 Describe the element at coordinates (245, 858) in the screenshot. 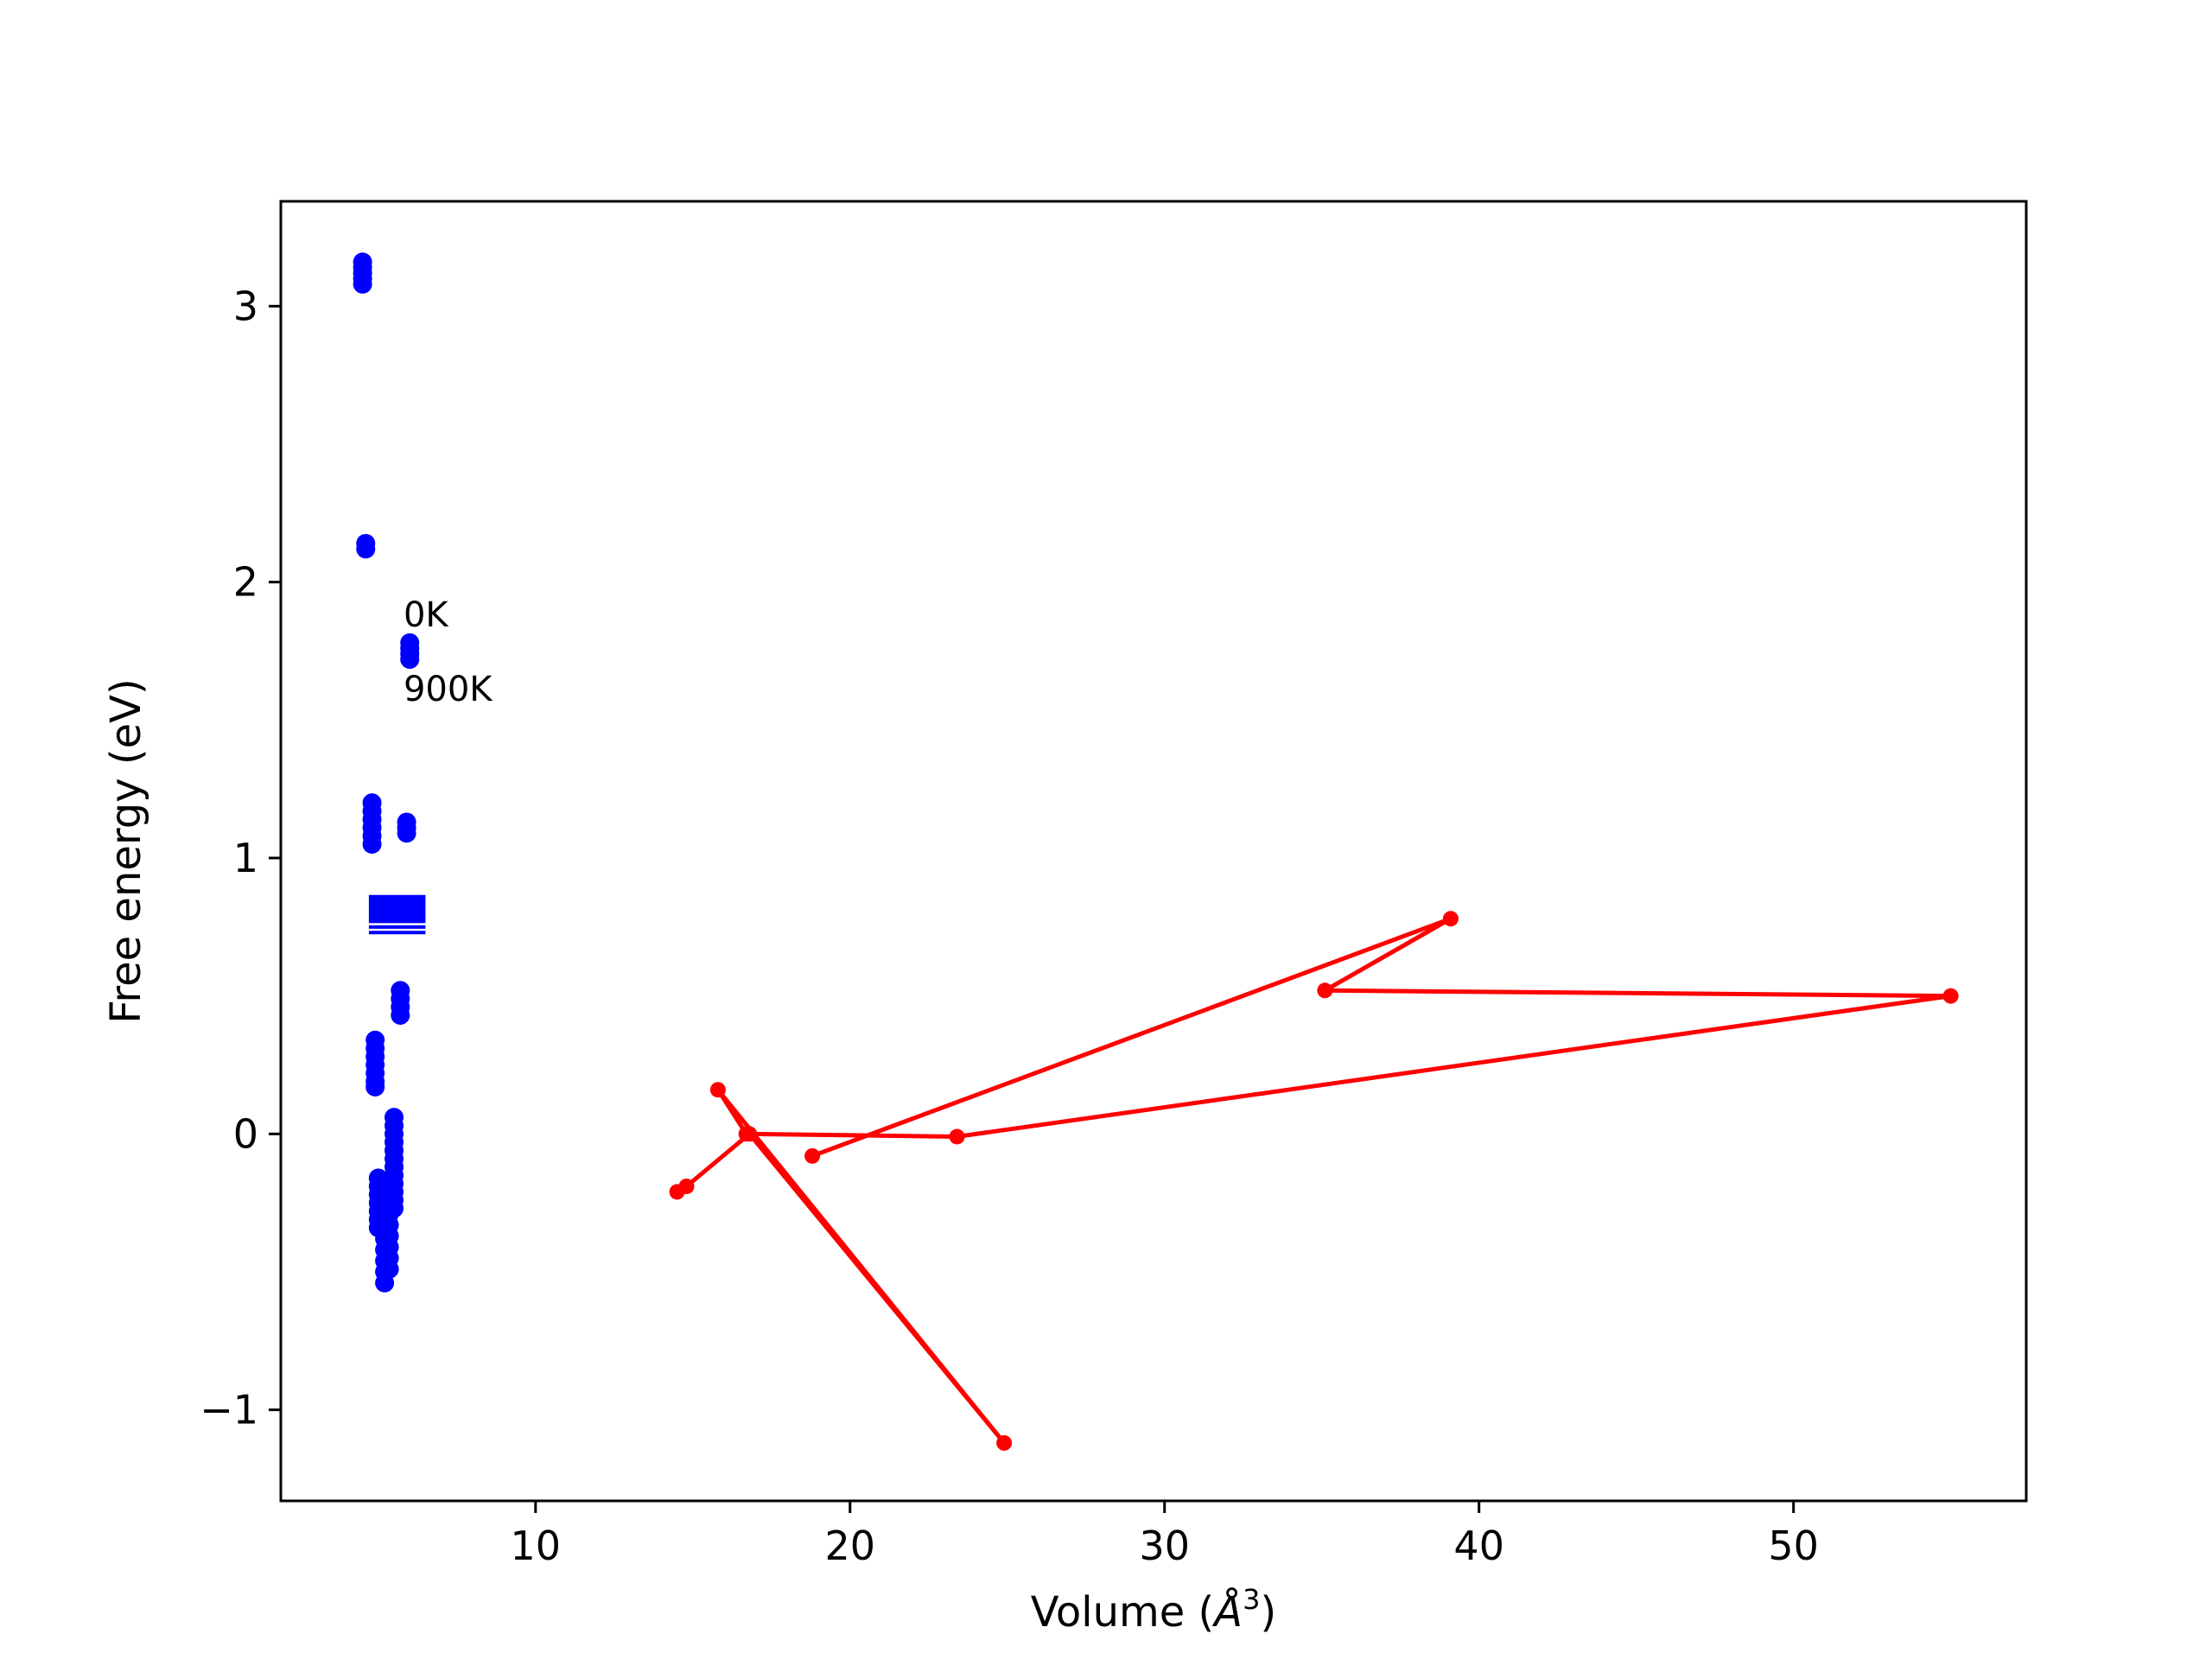

I see `y-tick-label: 1` at that location.